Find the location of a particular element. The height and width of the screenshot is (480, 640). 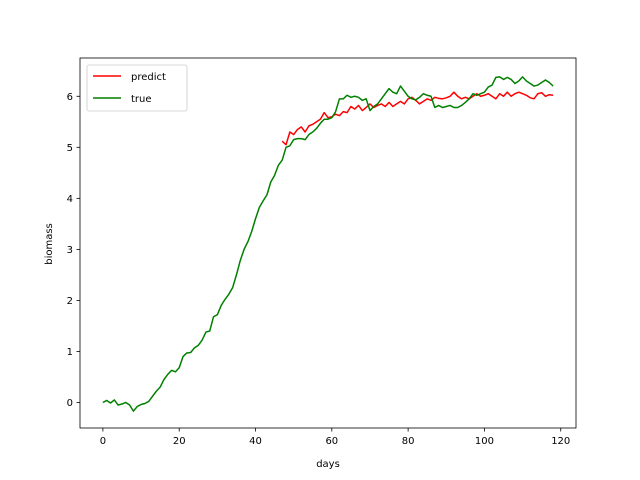

legend-label-true: true is located at coordinates (141, 99).